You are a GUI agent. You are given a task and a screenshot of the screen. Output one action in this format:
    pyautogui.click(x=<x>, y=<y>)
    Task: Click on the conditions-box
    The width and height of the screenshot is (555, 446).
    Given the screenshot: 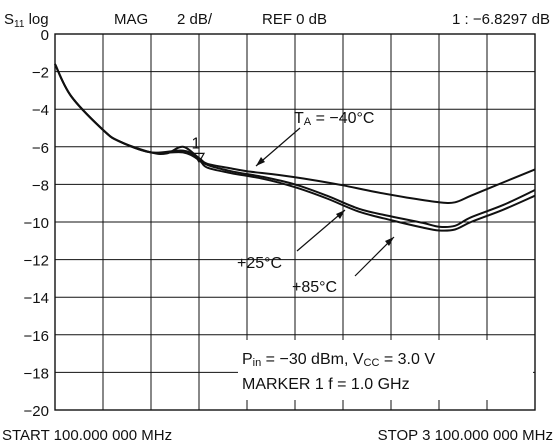 What is the action you would take?
    pyautogui.click(x=385, y=370)
    